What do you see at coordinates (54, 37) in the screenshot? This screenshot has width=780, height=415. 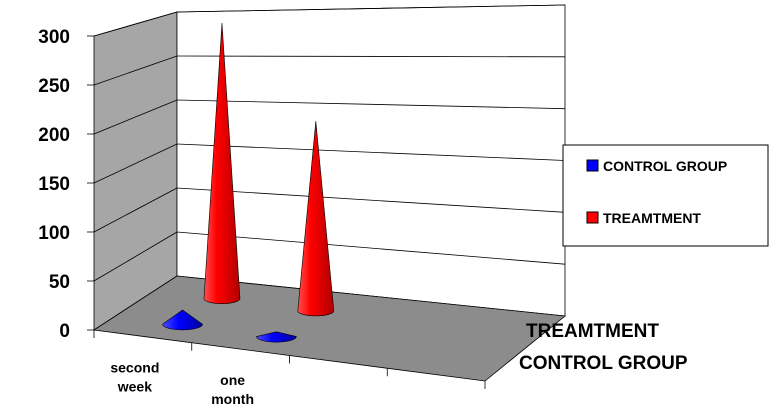 I see `y-tick-label: 300` at bounding box center [54, 37].